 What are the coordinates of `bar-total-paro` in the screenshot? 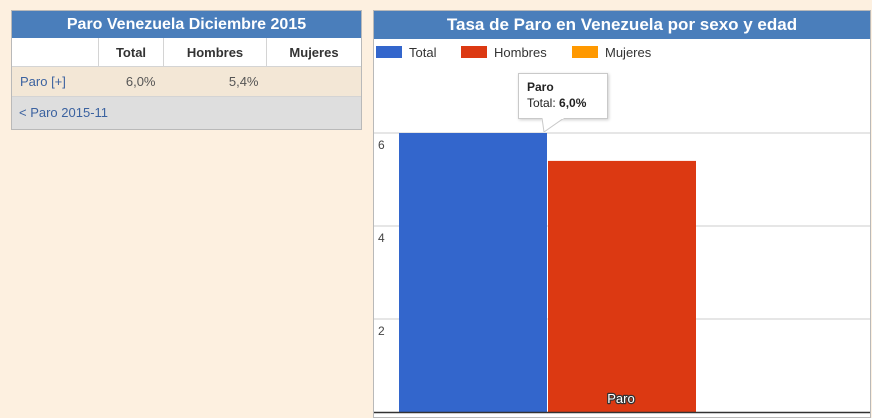 It's located at (473, 272).